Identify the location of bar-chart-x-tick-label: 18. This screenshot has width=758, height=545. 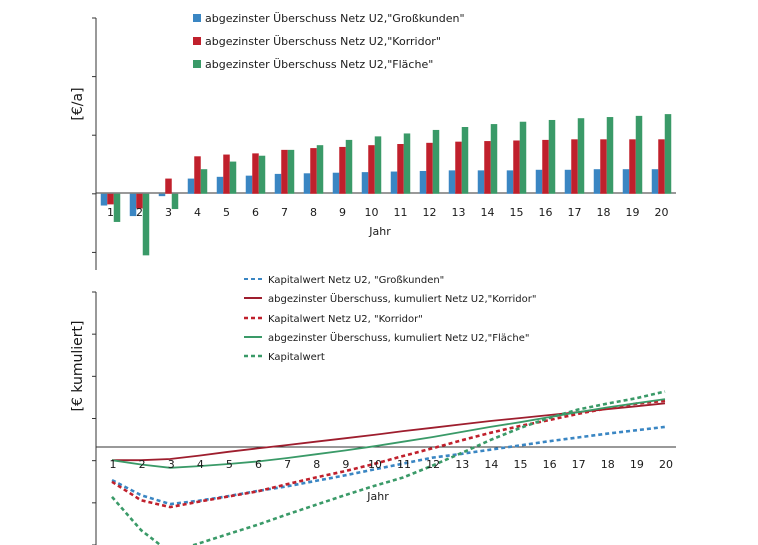
(604, 212).